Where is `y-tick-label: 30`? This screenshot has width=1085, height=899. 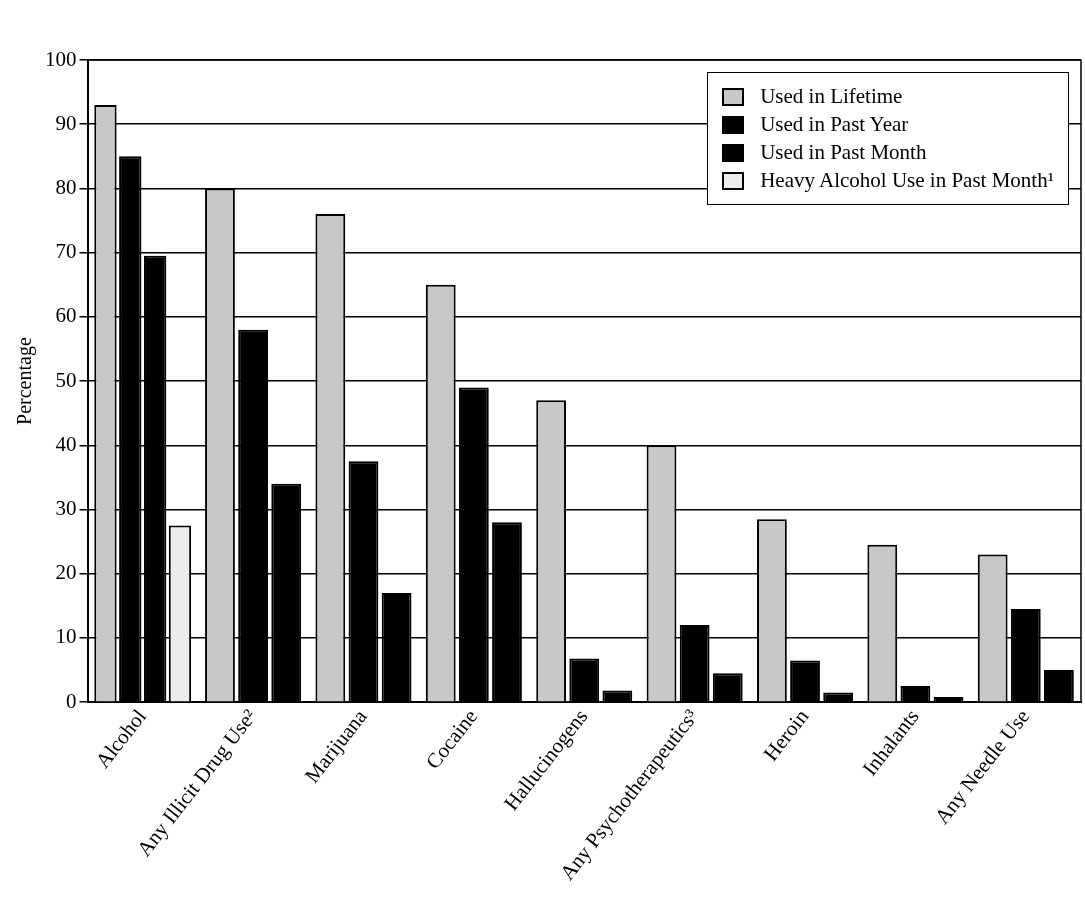
y-tick-label: 30 is located at coordinates (66, 508).